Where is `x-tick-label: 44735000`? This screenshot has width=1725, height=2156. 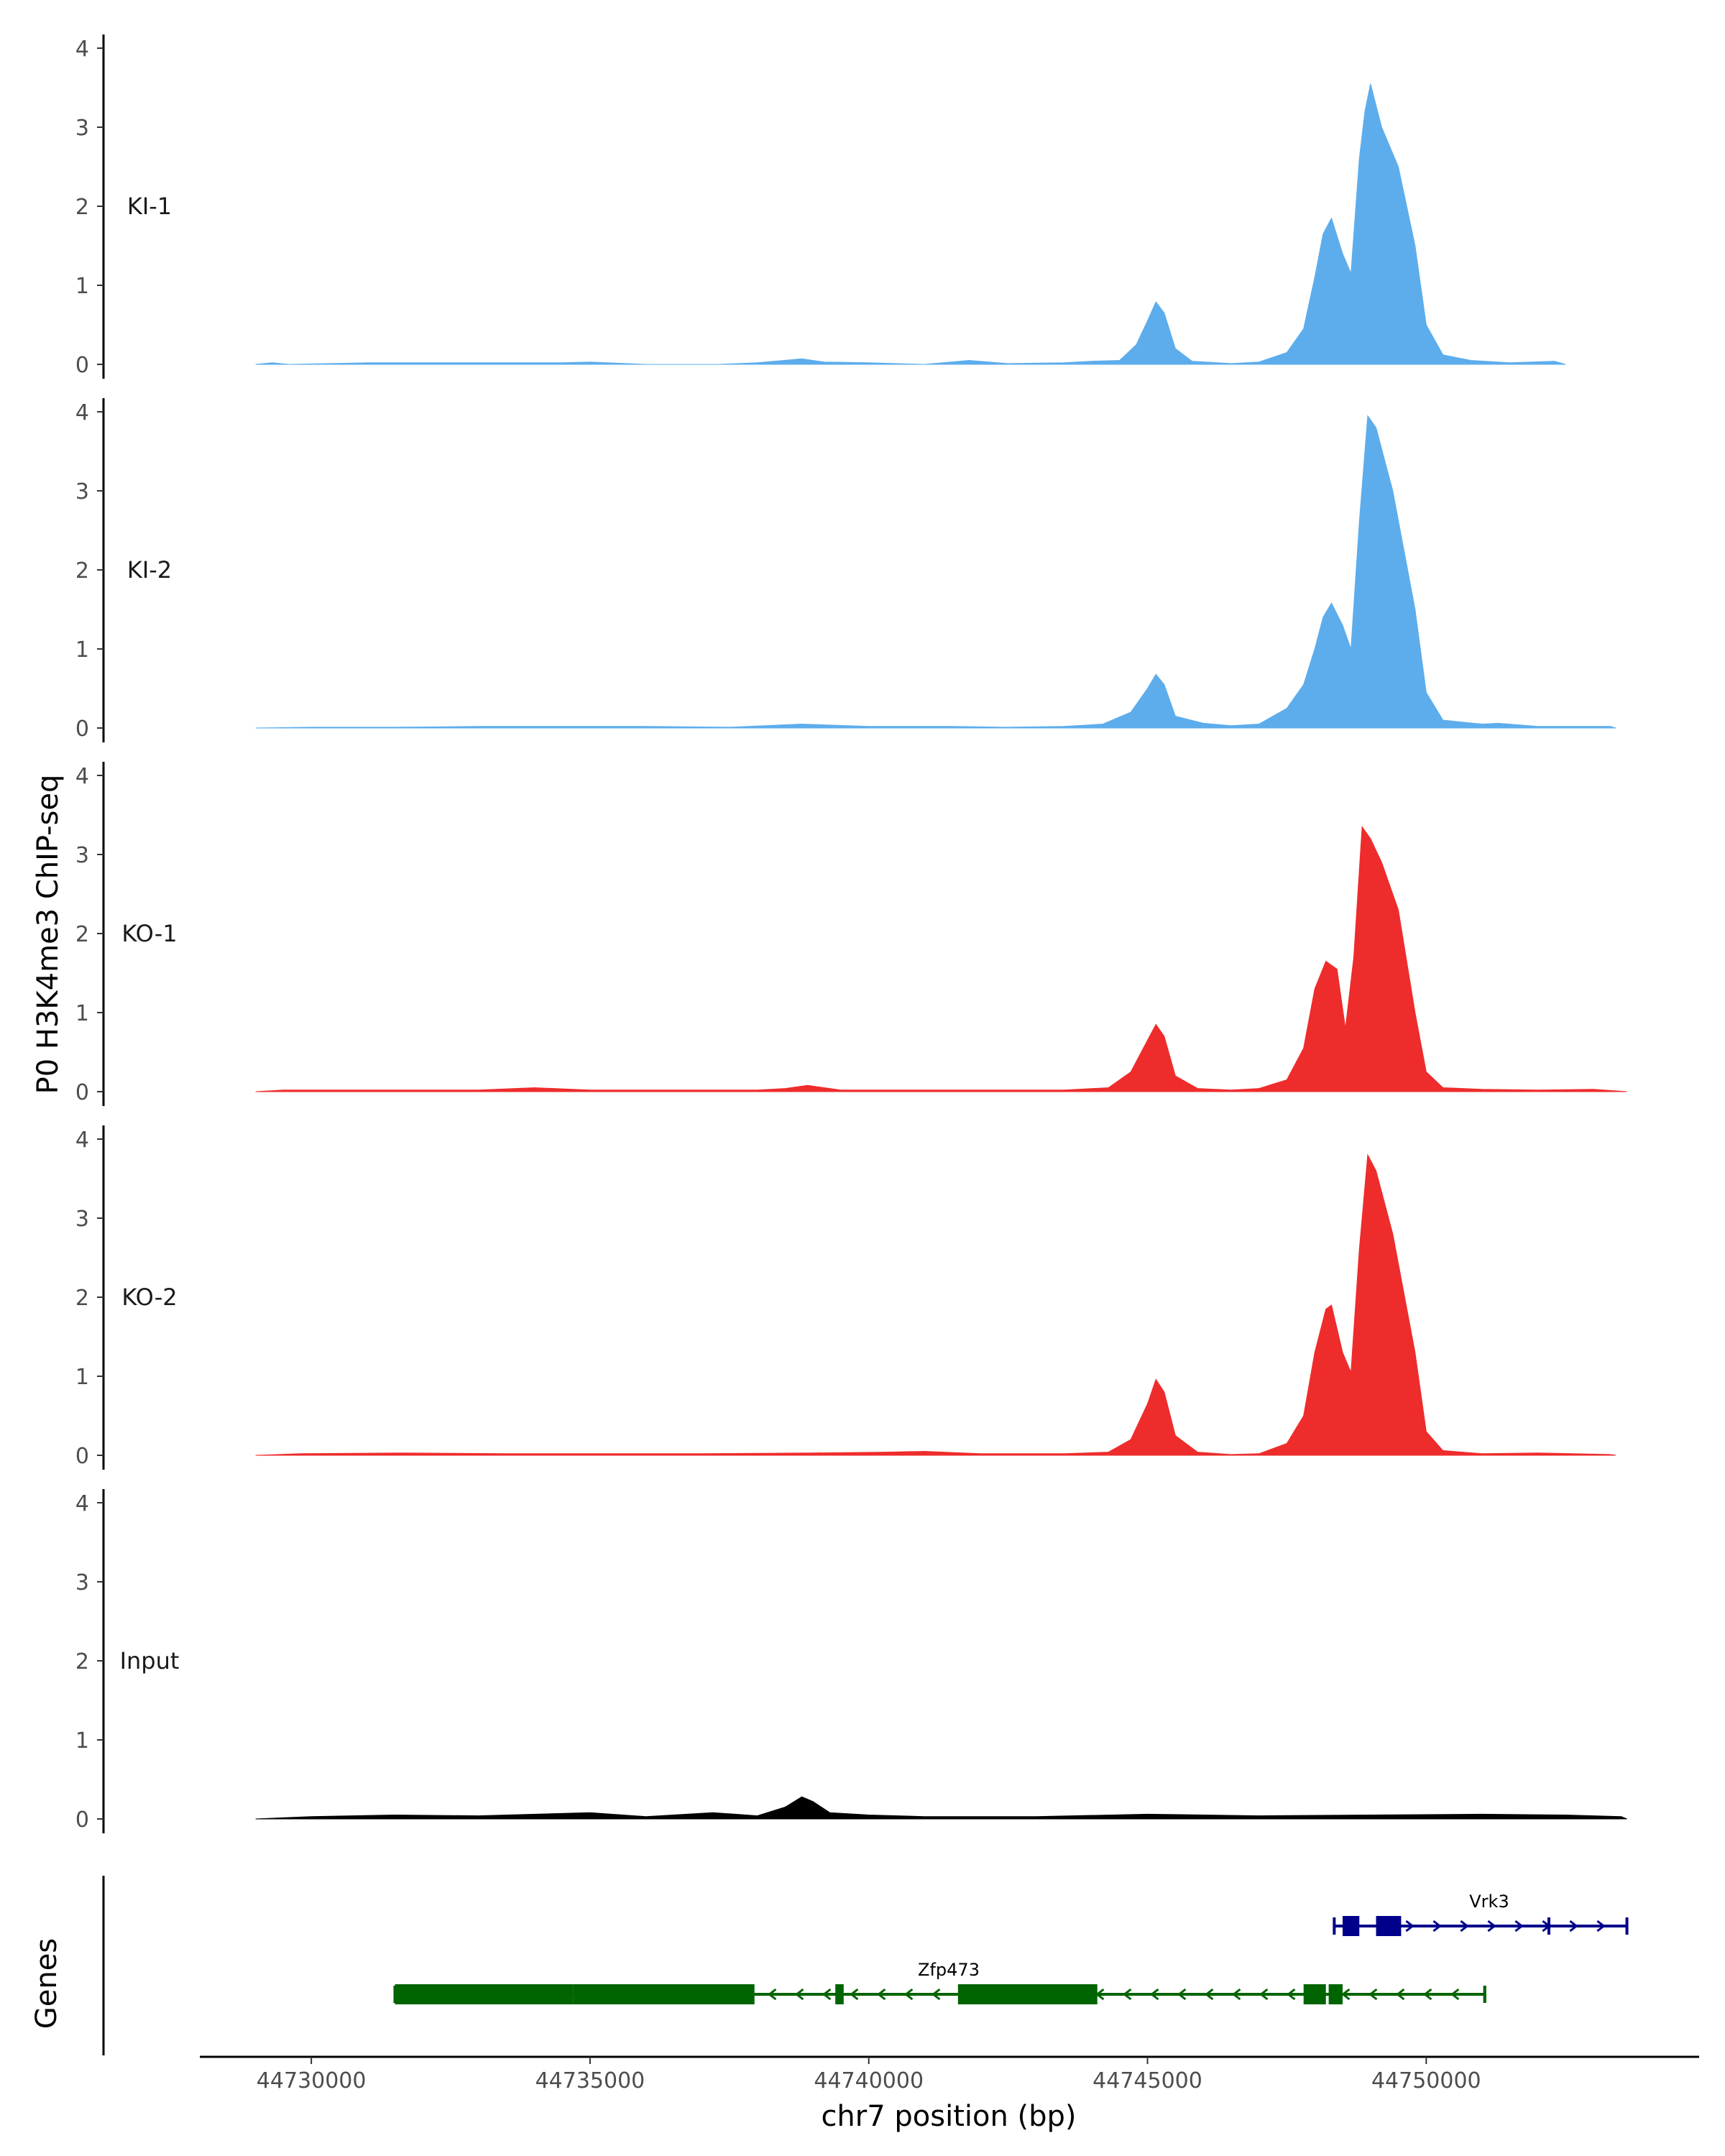
x-tick-label: 44735000 is located at coordinates (590, 2080).